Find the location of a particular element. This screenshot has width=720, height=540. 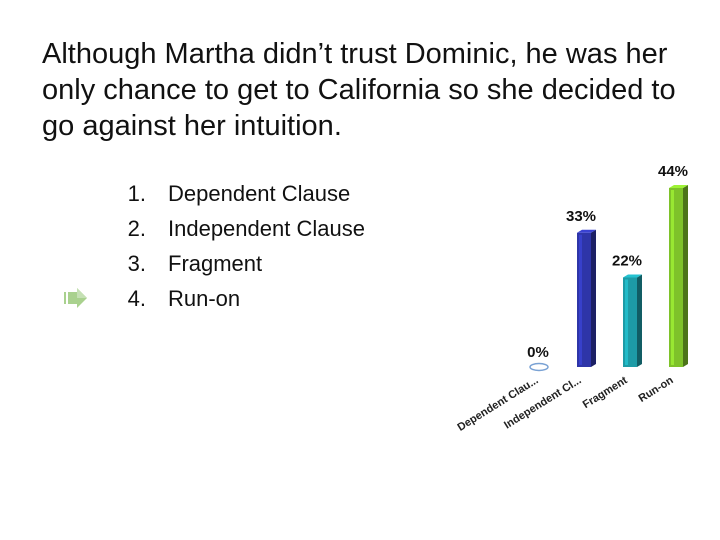

bar-independent-clause is located at coordinates (586, 298).